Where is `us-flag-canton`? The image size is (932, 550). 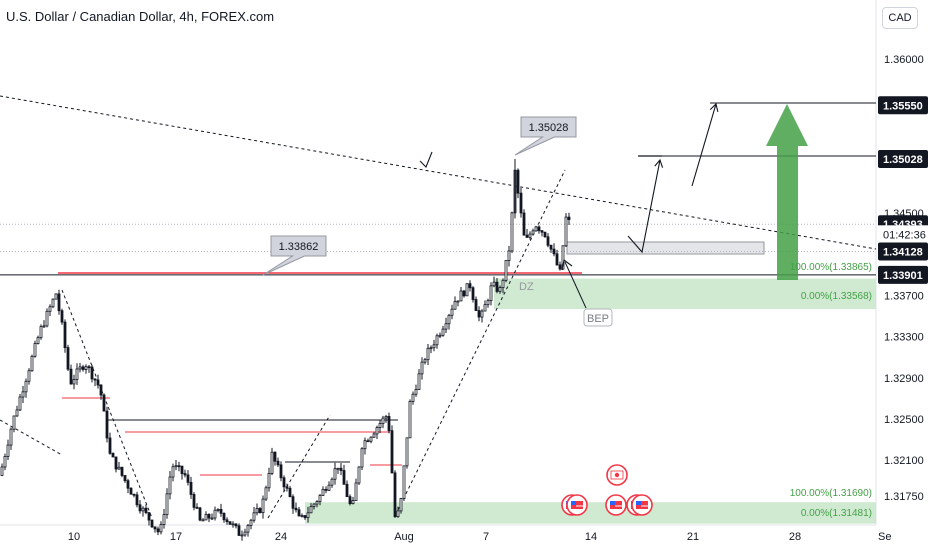 us-flag-canton is located at coordinates (638, 503).